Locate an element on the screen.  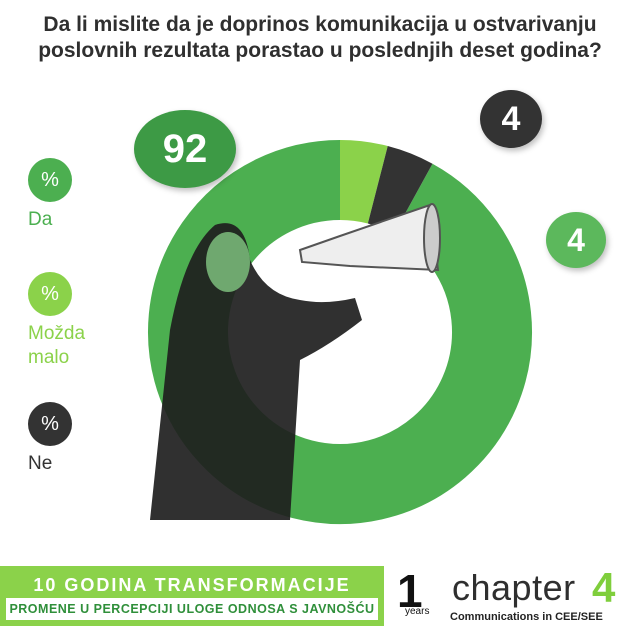
chapter-logo-four: 4 is located at coordinates (604, 587).